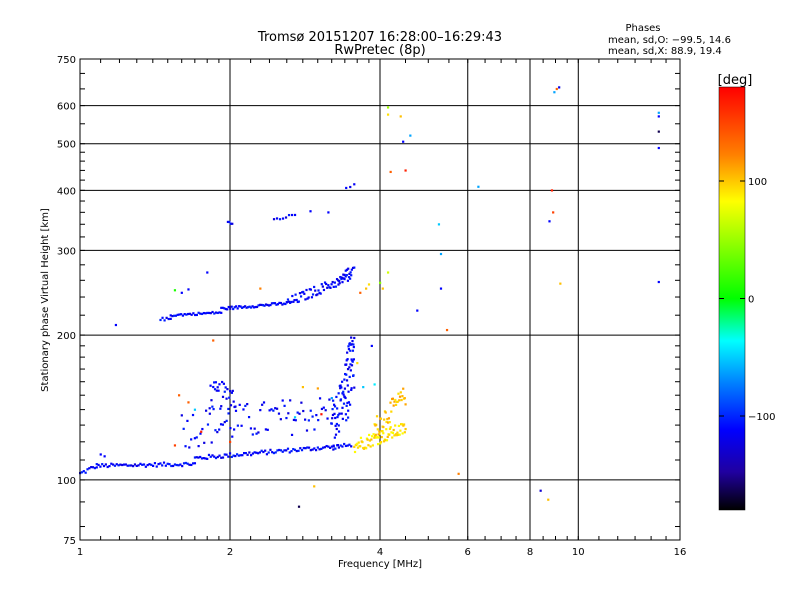  Describe the element at coordinates (530, 552) in the screenshot. I see `x-tick-label: 8` at that location.